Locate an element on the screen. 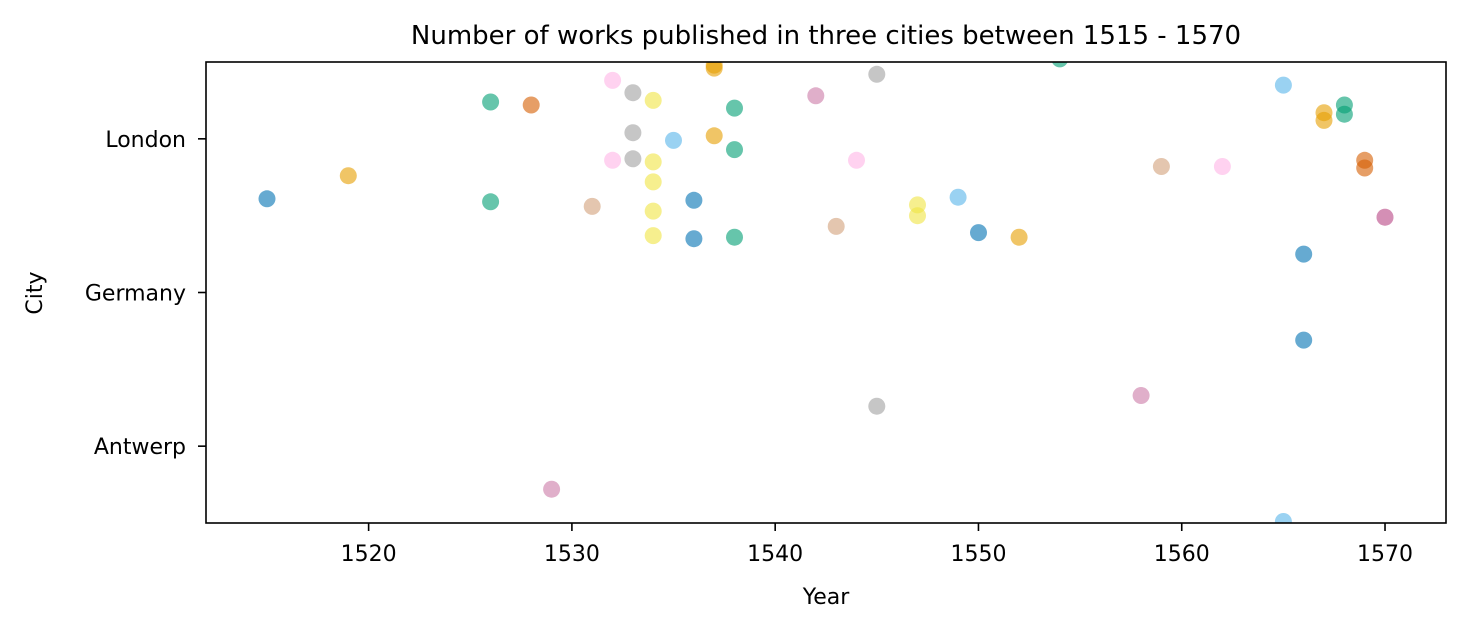 The height and width of the screenshot is (631, 1466). y-axis: London Germany Antwerp is located at coordinates (145, 294).